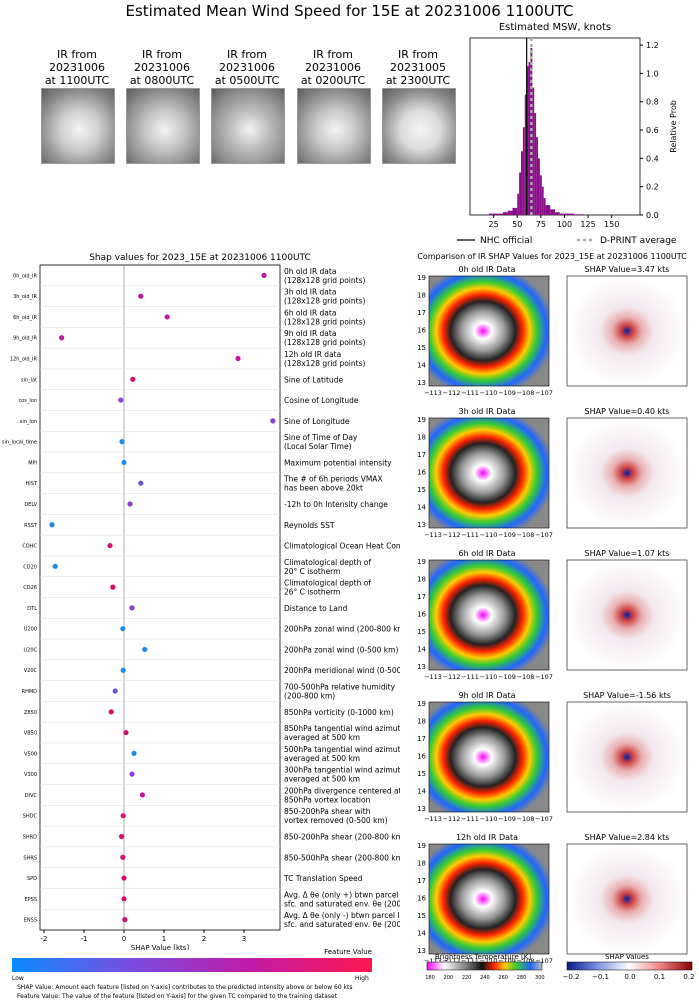  Describe the element at coordinates (659, 977) in the screenshot. I see `shap-tick-label: 0.1` at that location.